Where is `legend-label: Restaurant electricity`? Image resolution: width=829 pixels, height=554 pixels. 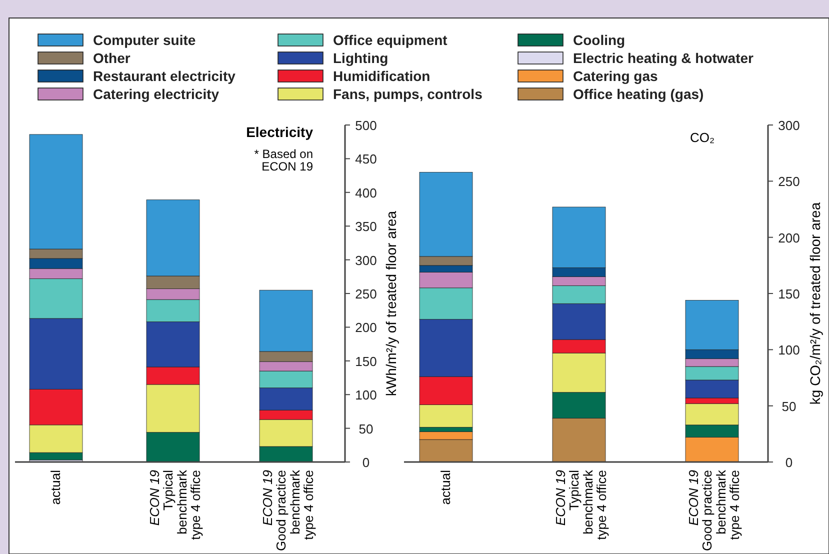
legend-label: Restaurant electricity is located at coordinates (164, 76).